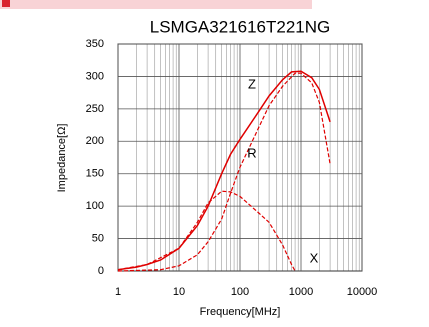 The image size is (429, 327). I want to click on x-tick-label: 10, so click(179, 292).